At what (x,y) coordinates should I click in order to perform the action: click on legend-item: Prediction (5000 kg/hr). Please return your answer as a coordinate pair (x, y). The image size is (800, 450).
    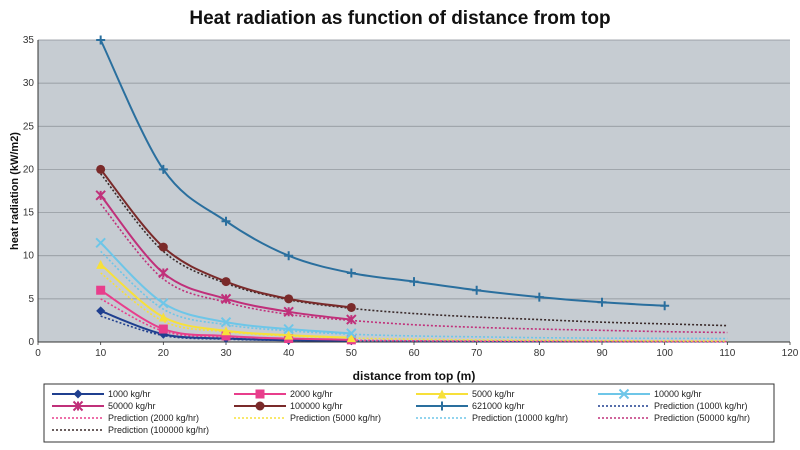
    Looking at the image, I should click on (307, 418).